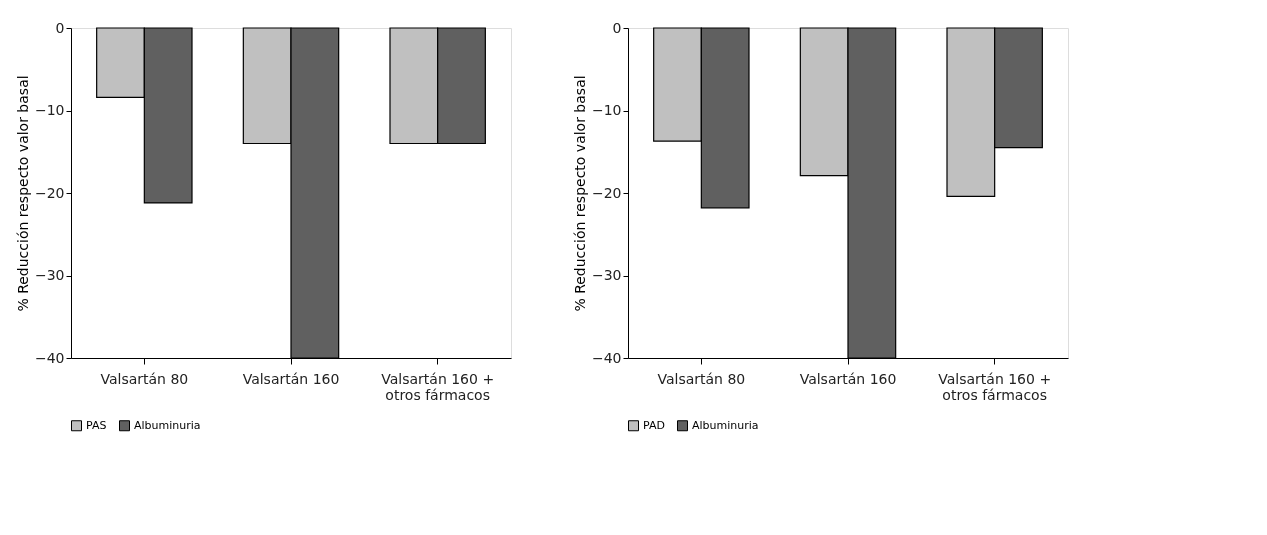 The width and height of the screenshot is (1267, 535). I want to click on legend-label: PAD, so click(654, 425).